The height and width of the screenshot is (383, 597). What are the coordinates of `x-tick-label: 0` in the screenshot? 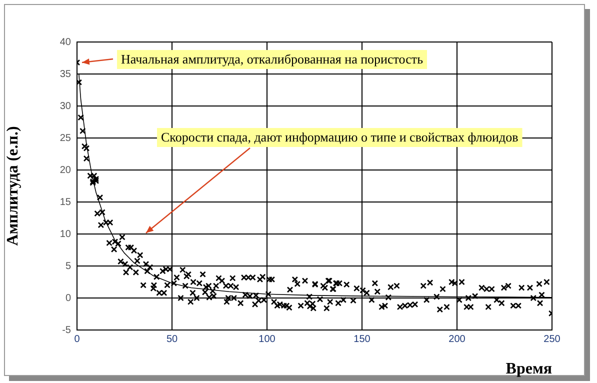 It's located at (77, 339).